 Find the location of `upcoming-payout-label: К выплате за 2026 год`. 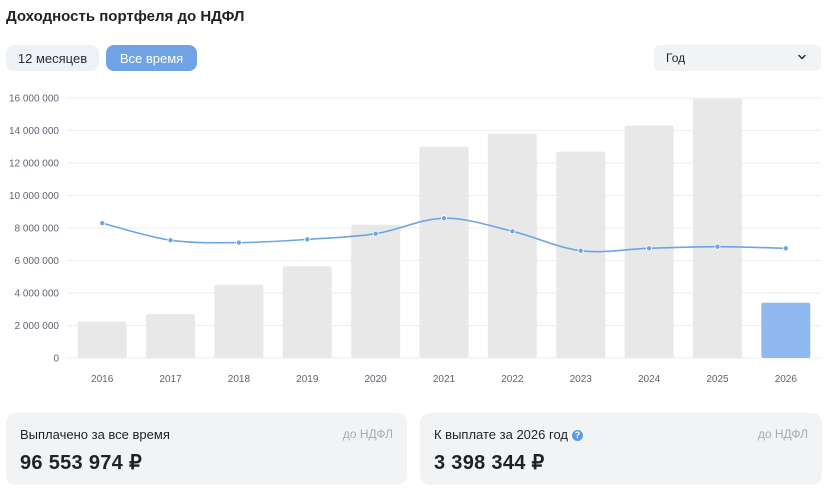

upcoming-payout-label: К выплате за 2026 год is located at coordinates (501, 434).